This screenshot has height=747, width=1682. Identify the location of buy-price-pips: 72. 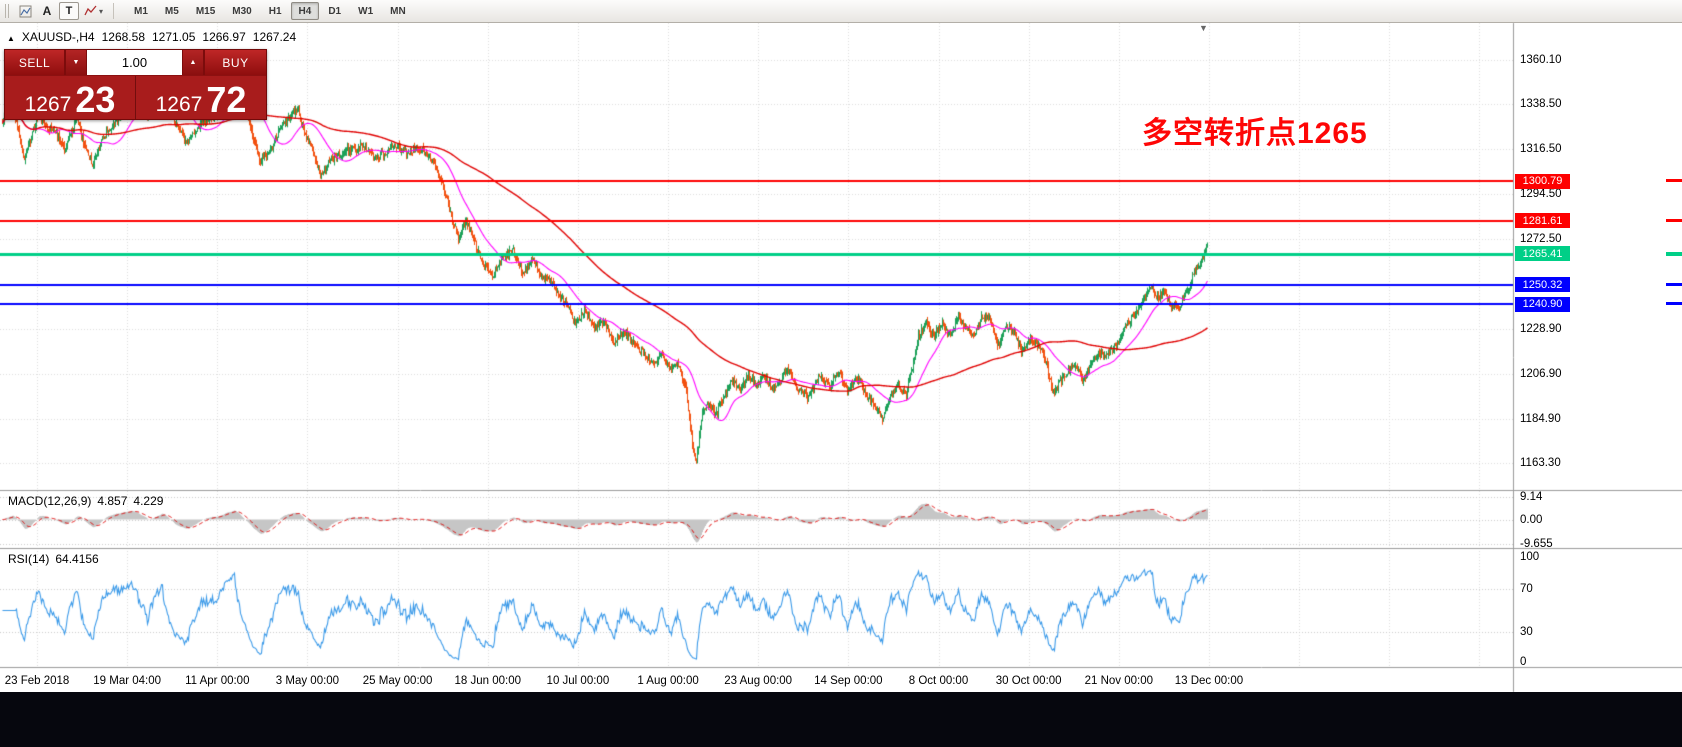
(226, 100).